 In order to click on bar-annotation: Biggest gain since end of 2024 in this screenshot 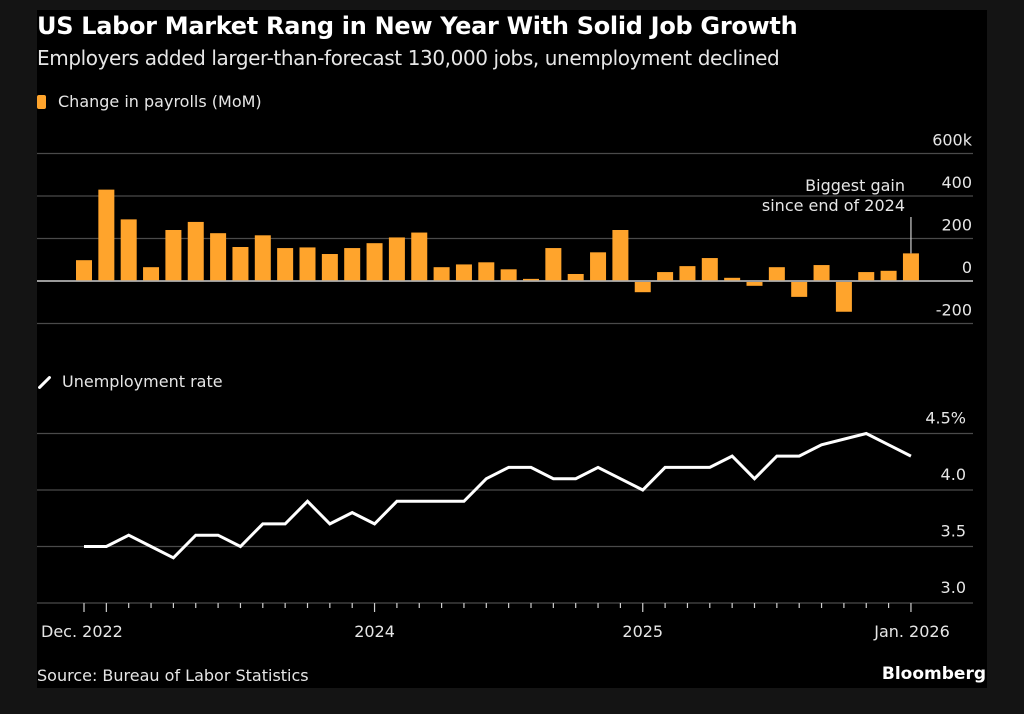, I will do `click(837, 215)`.